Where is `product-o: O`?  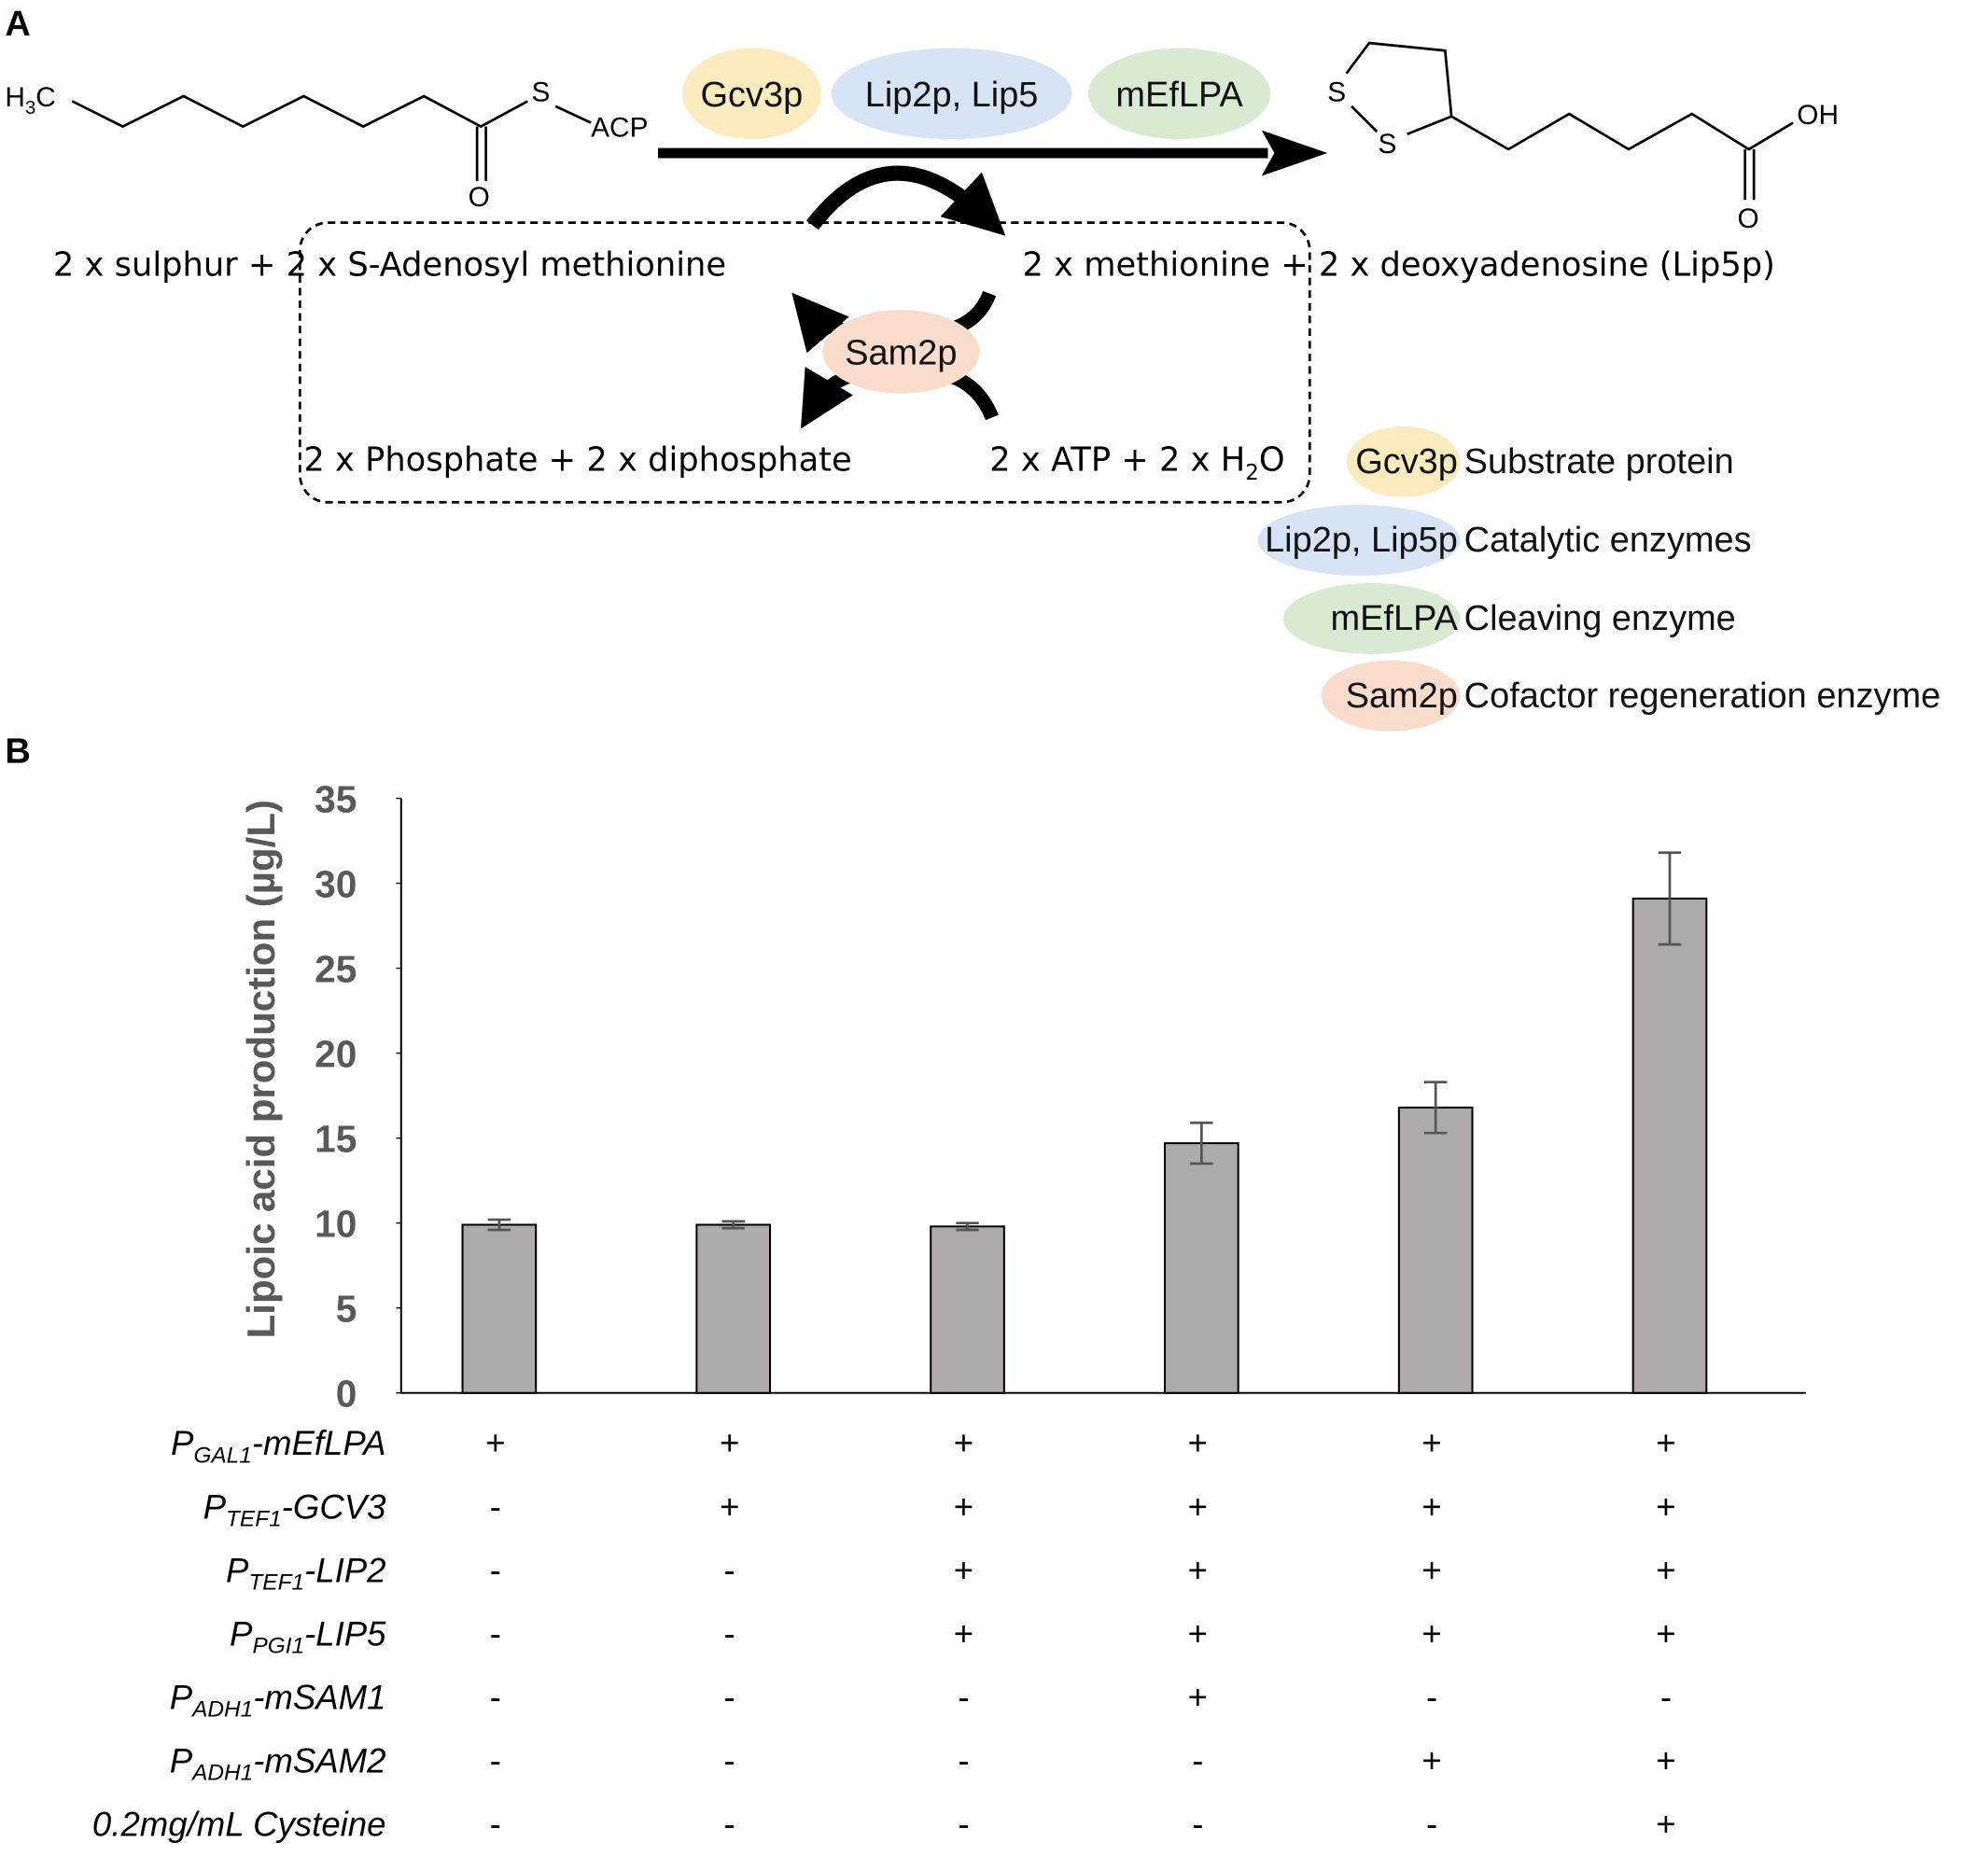
product-o: O is located at coordinates (1748, 219).